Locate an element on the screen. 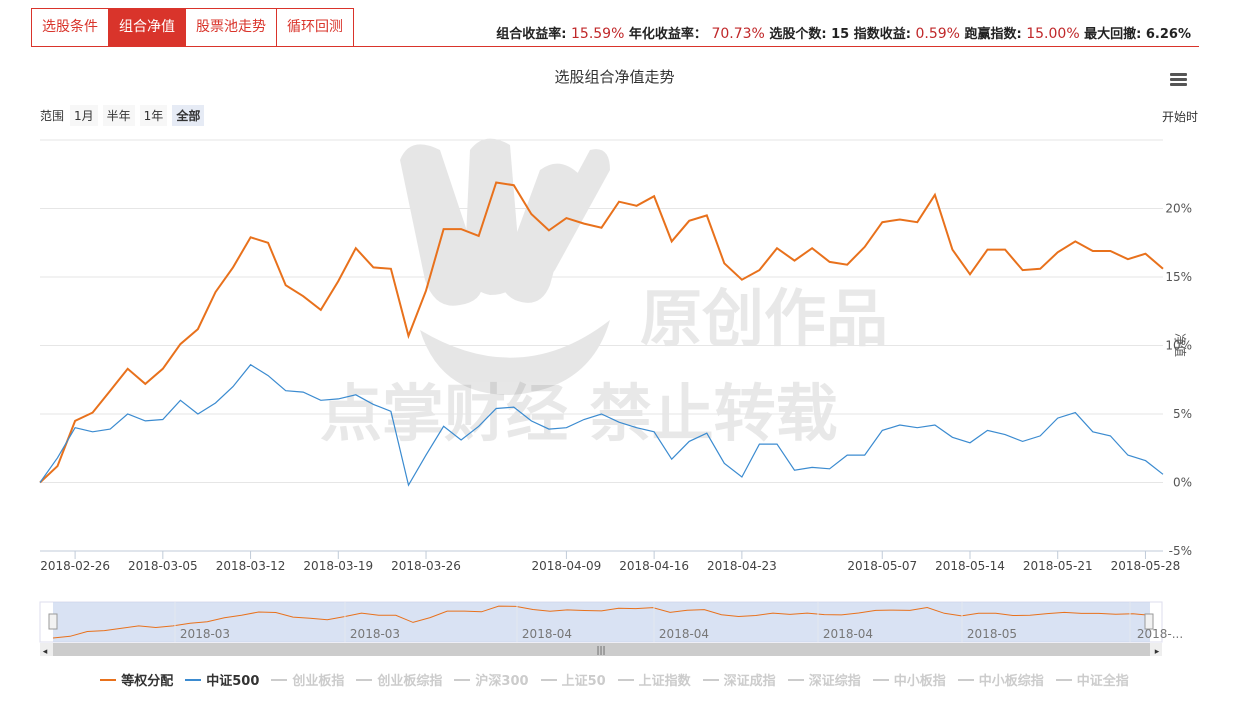 The image size is (1245, 704). tab-portfolio-nav: 组合净值 is located at coordinates (147, 27).